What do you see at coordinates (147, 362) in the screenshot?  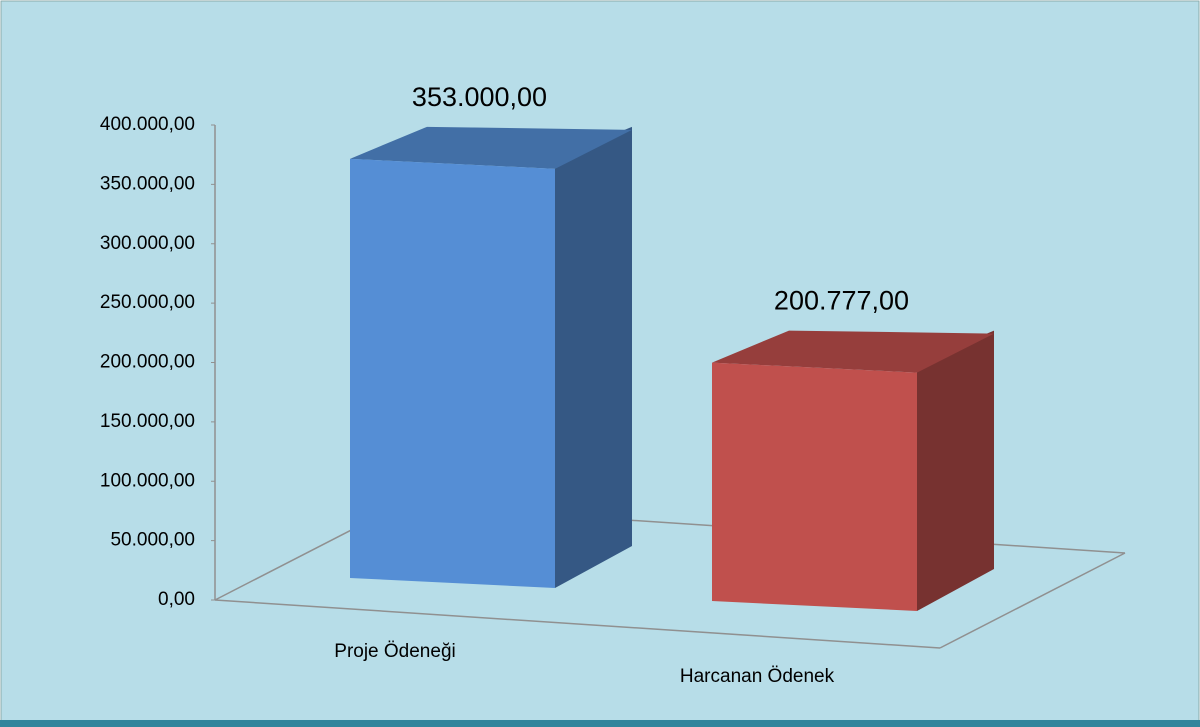 I see `y-tick-label: 200.000,00` at bounding box center [147, 362].